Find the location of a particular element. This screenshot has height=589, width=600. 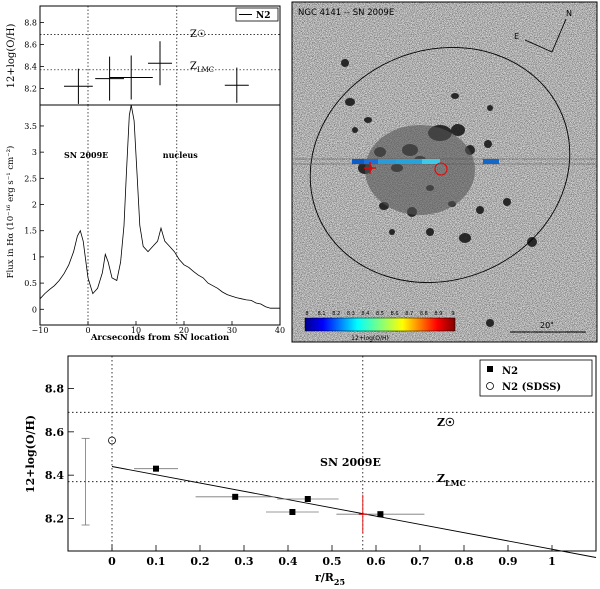

halpha-profile-ytick-label: 1.5 is located at coordinates (30, 231).